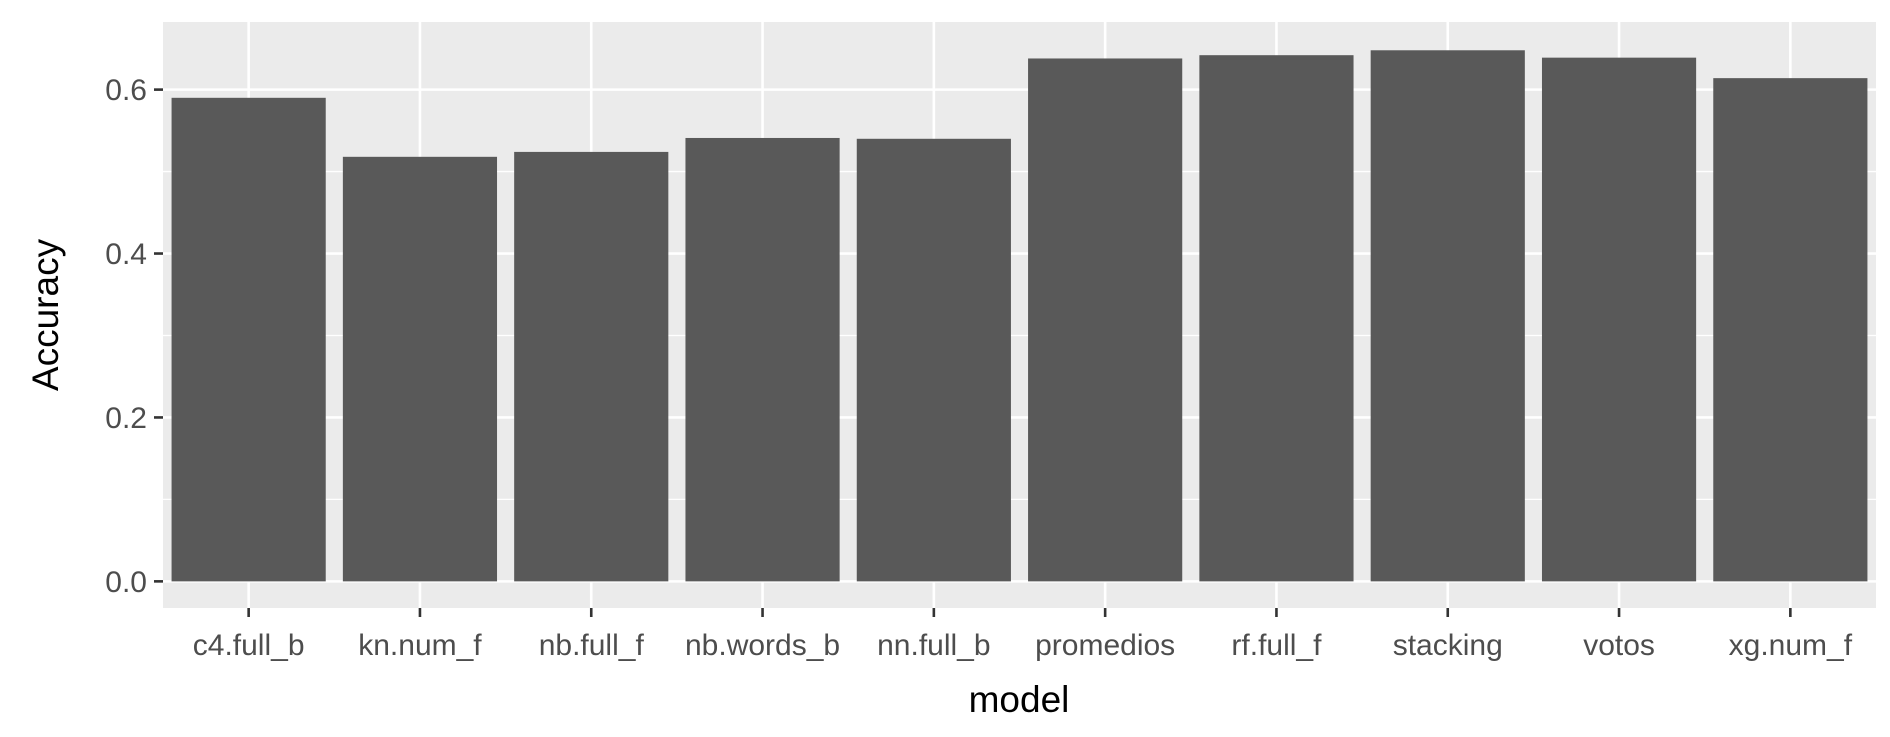  Describe the element at coordinates (1105, 645) in the screenshot. I see `x-tick-label: promedios` at that location.